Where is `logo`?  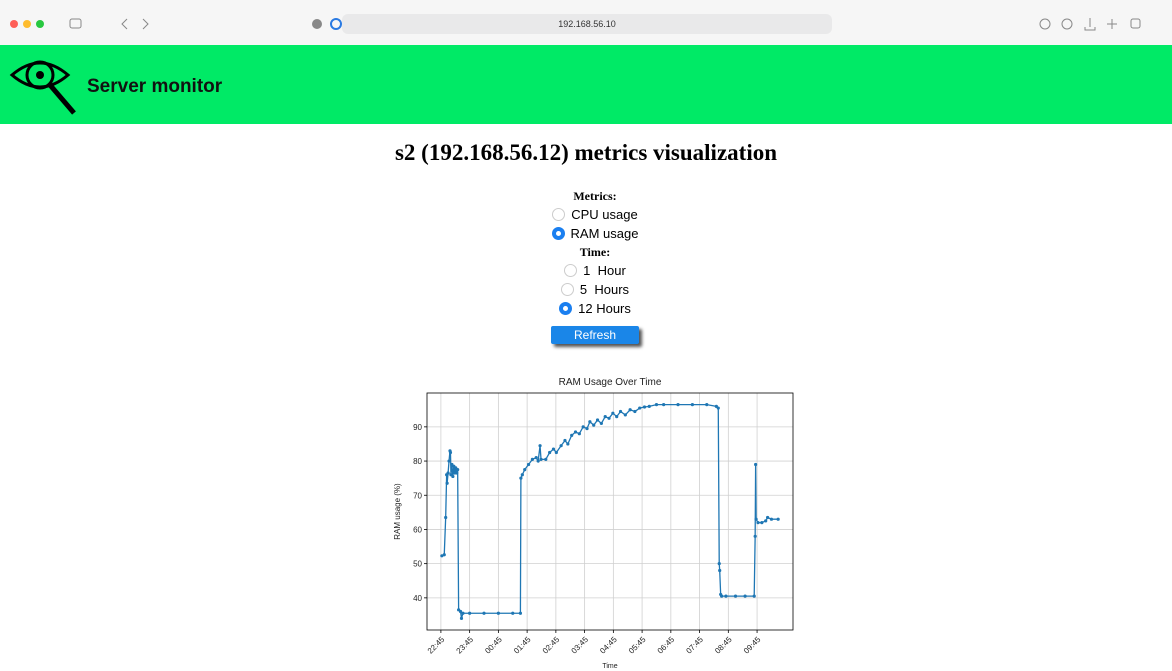 logo is located at coordinates (42, 87).